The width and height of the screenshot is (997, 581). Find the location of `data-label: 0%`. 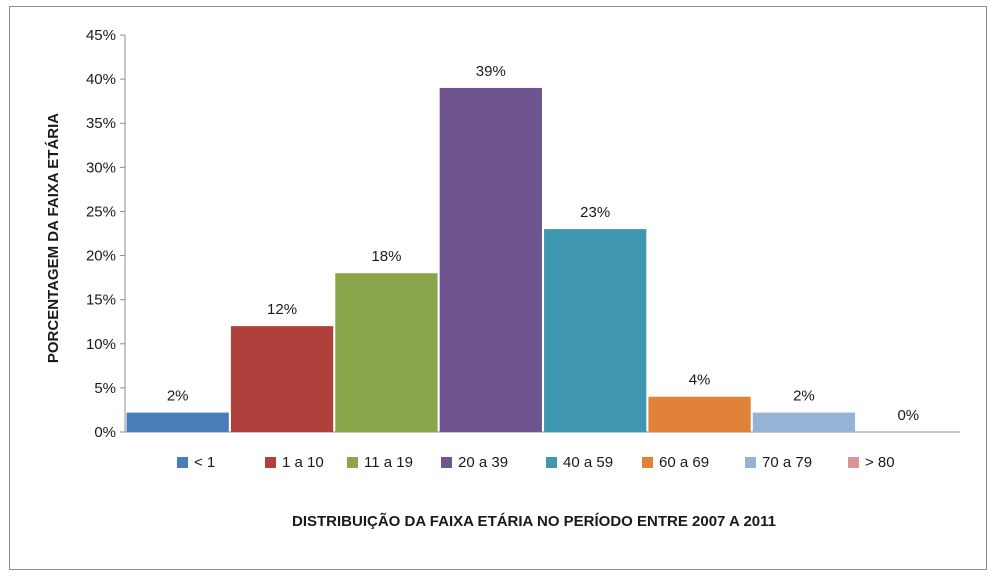

data-label: 0% is located at coordinates (908, 415).